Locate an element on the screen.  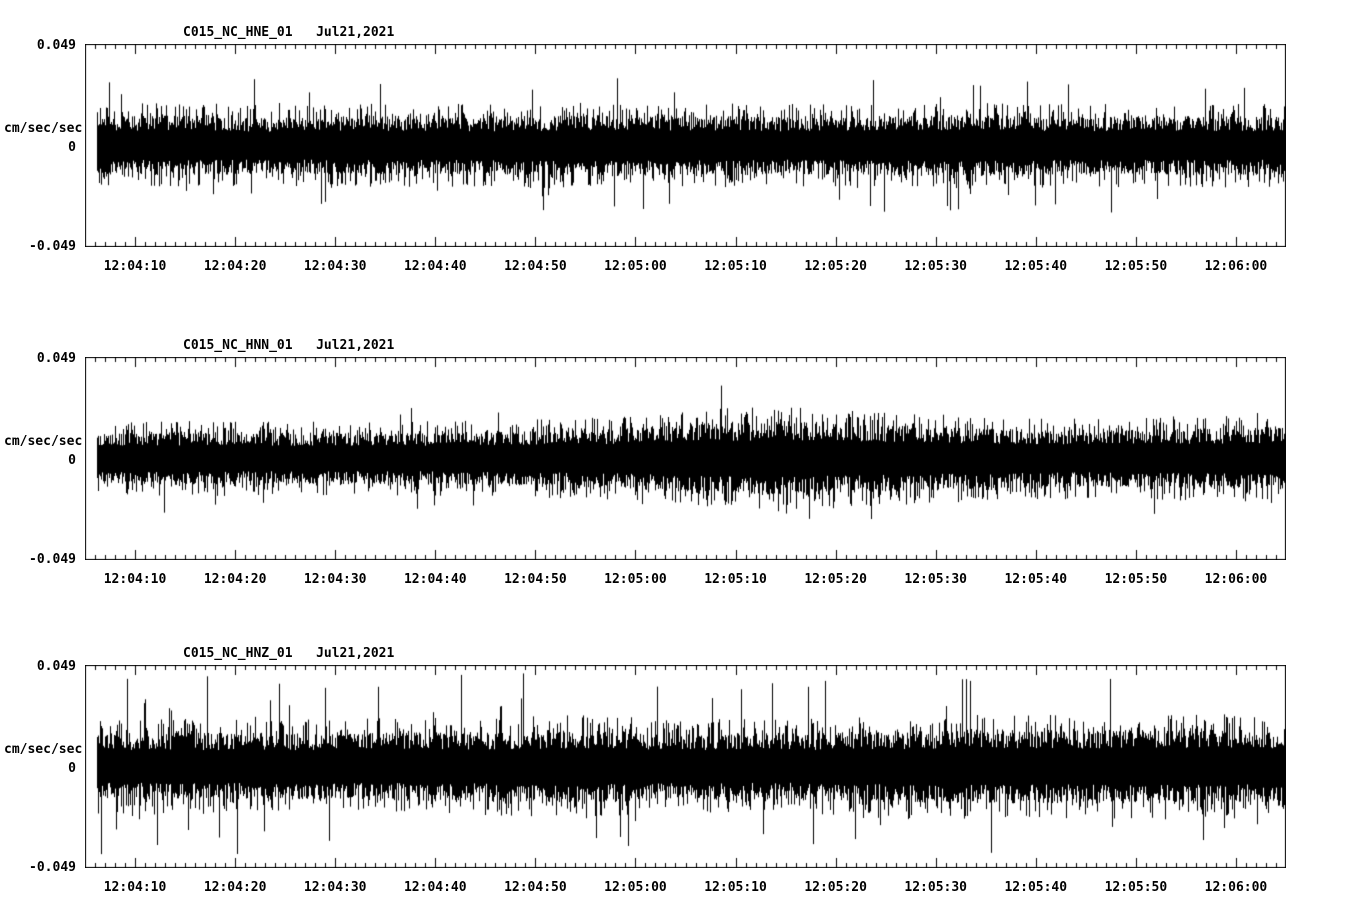
panel-title-hnn: C015_NC_HNN_01 Jul21,2021 is located at coordinates (288, 345).